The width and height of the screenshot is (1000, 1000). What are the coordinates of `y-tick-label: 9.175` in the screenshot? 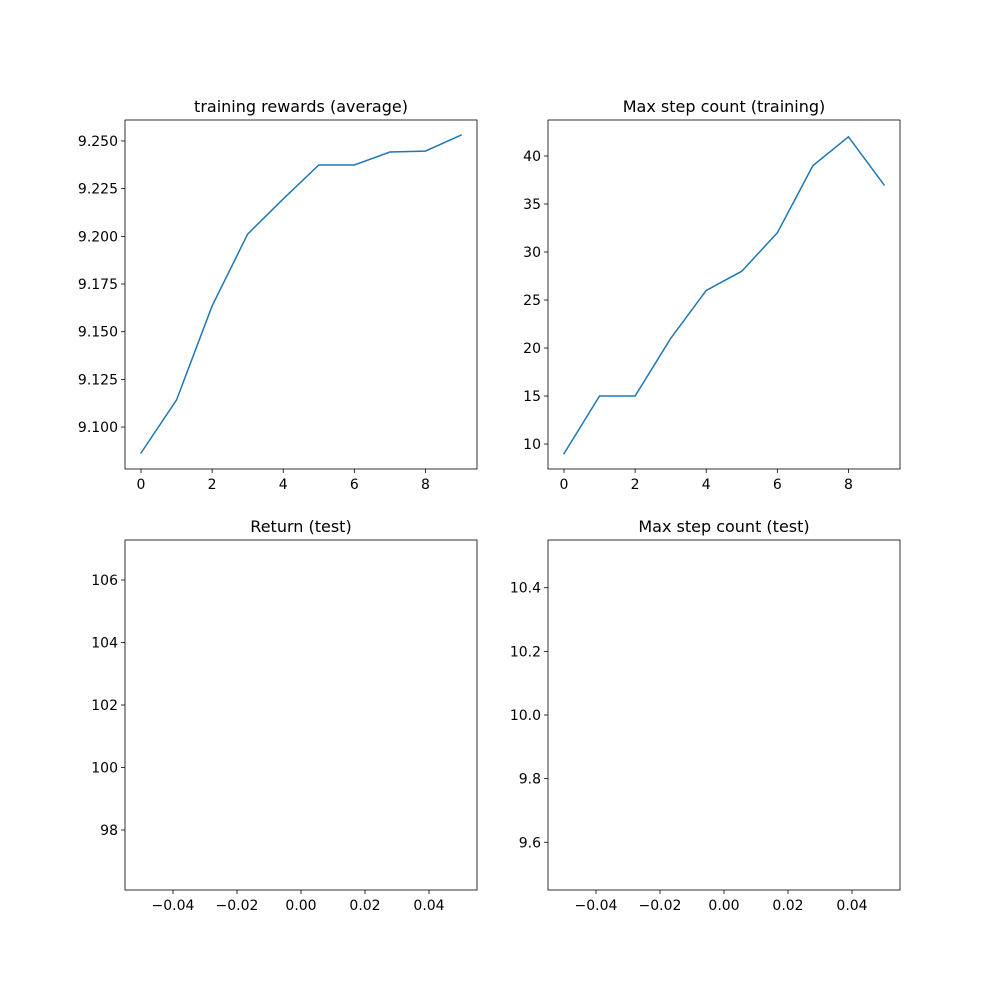 It's located at (98, 285).